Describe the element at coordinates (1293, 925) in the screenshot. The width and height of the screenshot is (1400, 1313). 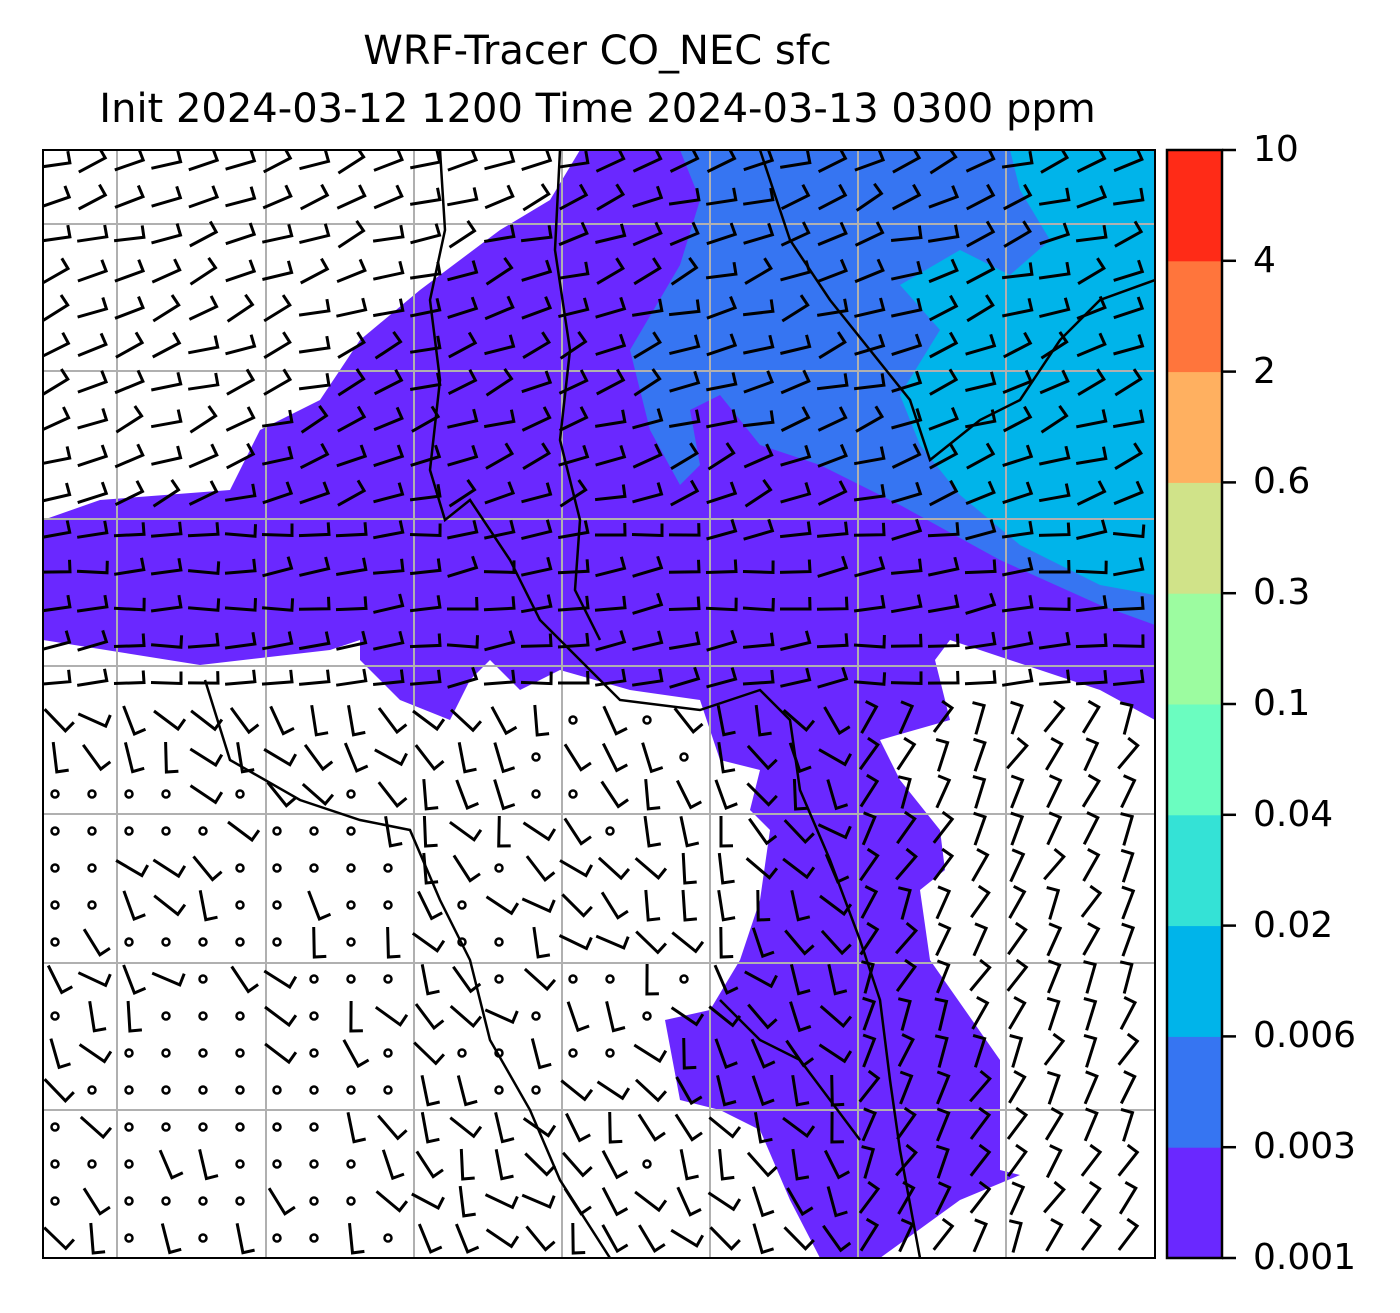
I see `colorbar-tick-label: 0.02` at that location.